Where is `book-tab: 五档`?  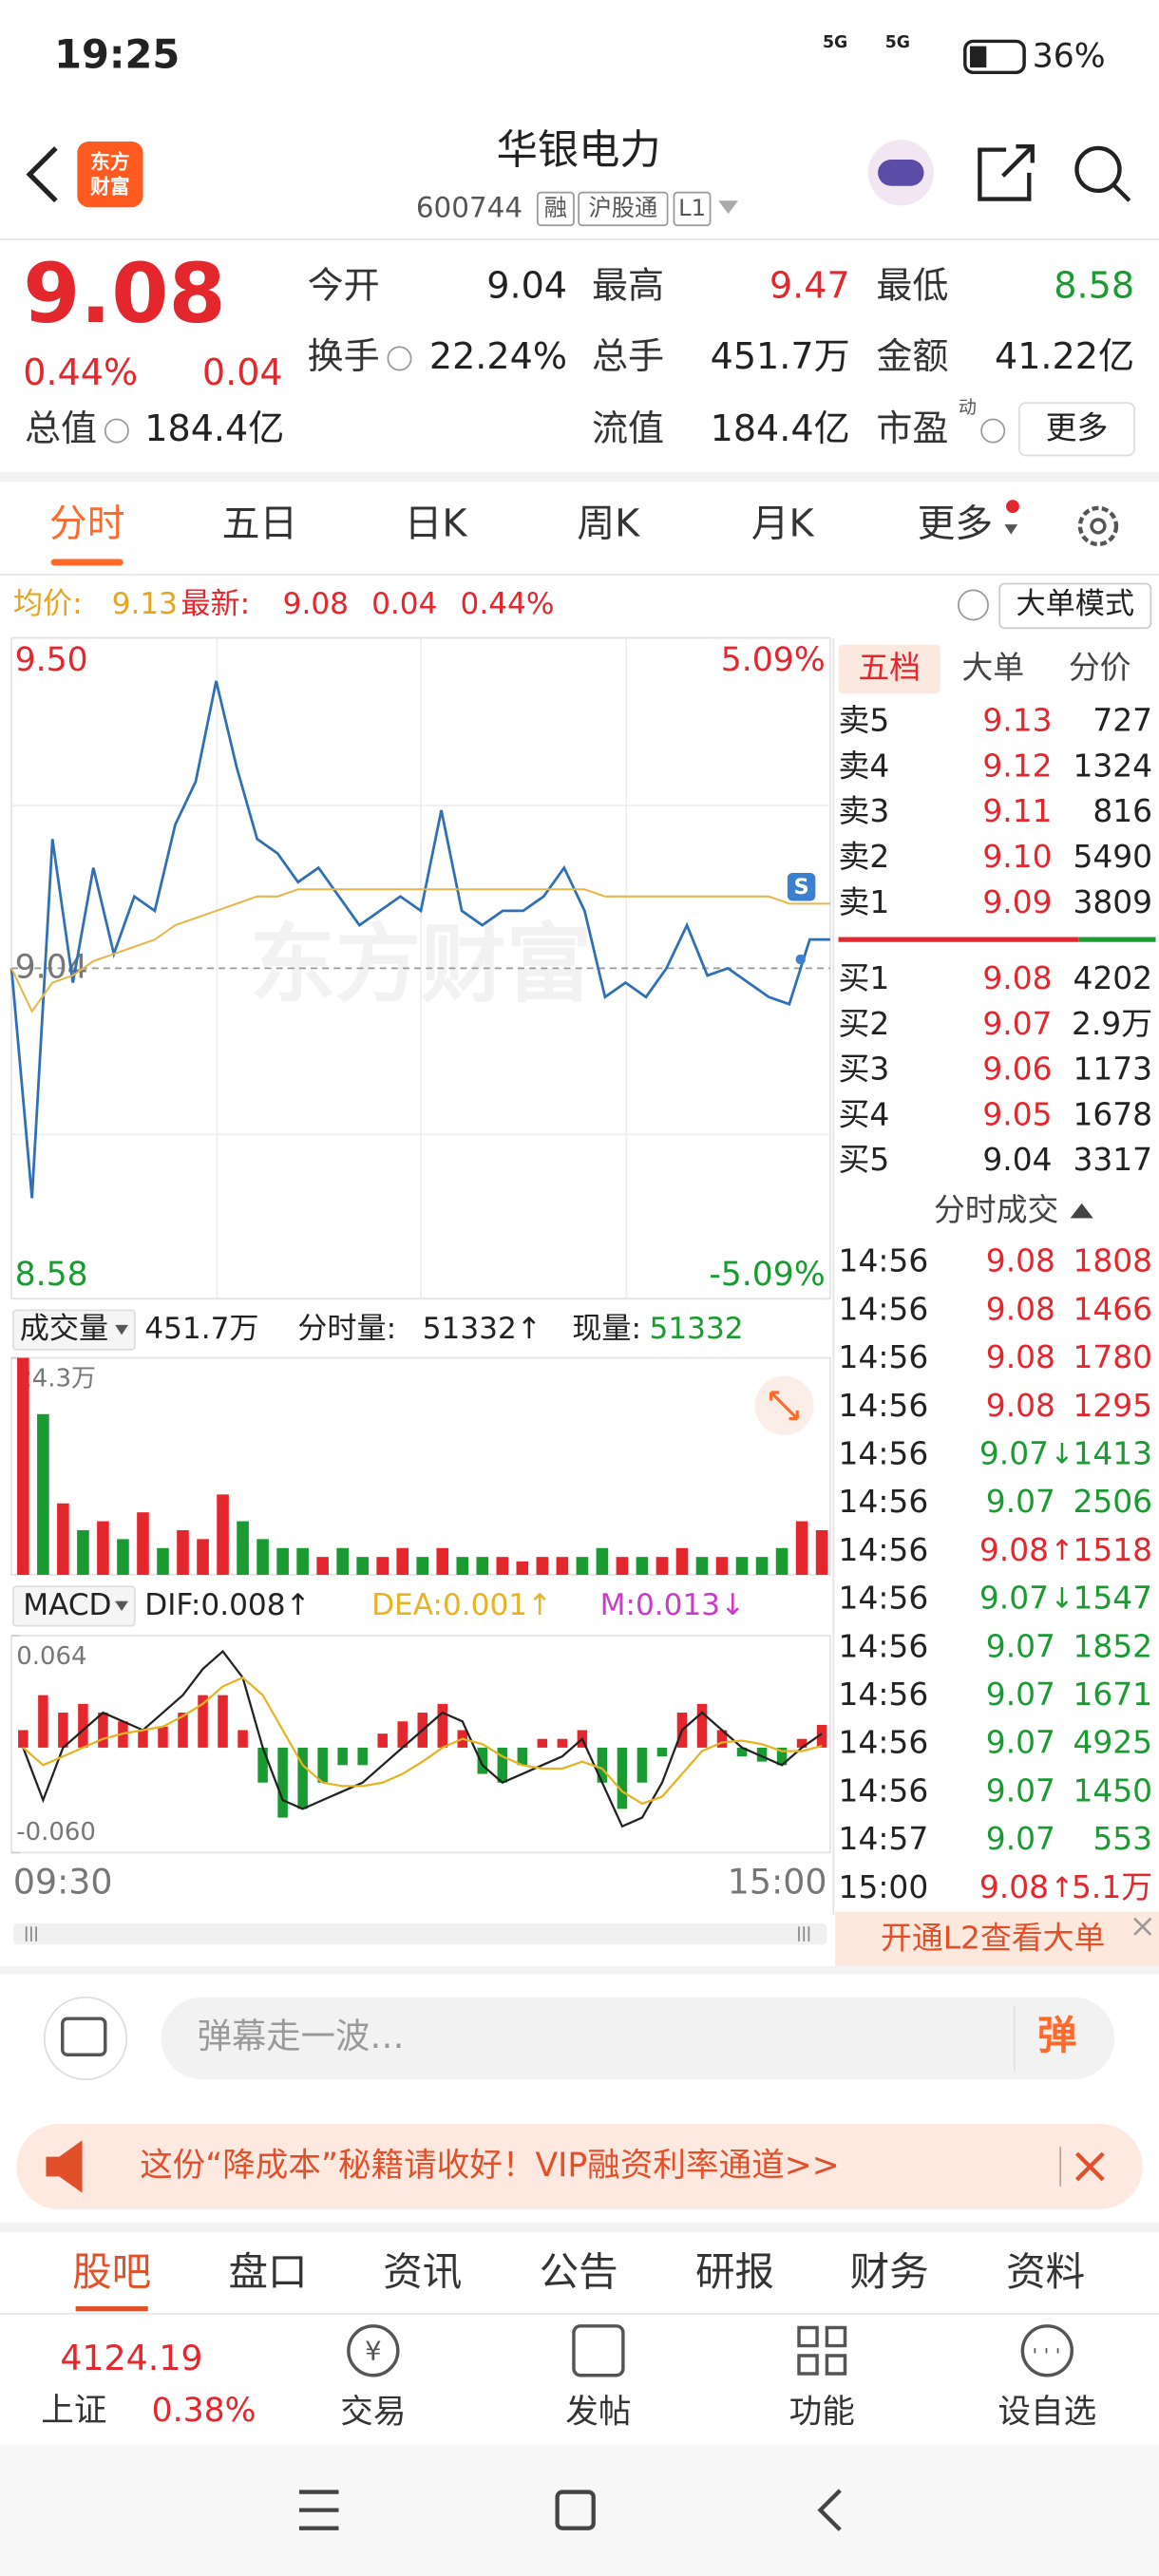 book-tab: 五档 is located at coordinates (889, 667).